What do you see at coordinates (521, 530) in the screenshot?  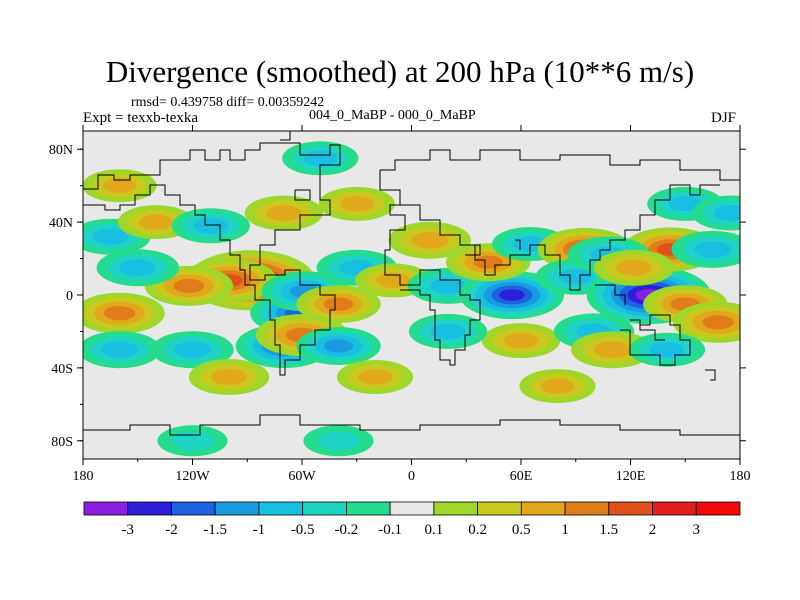 I see `colorbar-label: 0.5` at bounding box center [521, 530].